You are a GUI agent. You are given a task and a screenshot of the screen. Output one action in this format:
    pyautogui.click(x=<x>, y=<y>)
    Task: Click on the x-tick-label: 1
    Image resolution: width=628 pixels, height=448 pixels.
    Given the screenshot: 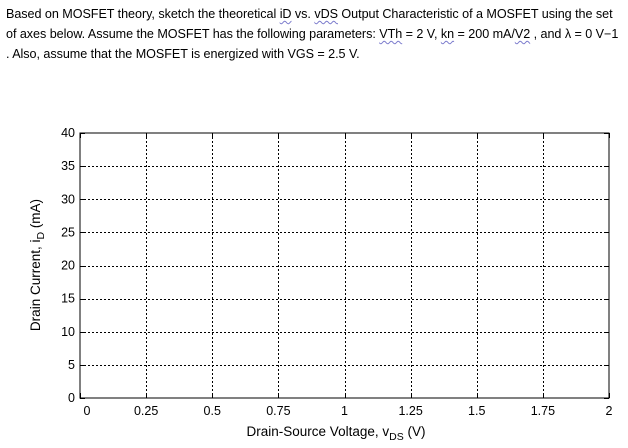 What is the action you would take?
    pyautogui.click(x=344, y=411)
    